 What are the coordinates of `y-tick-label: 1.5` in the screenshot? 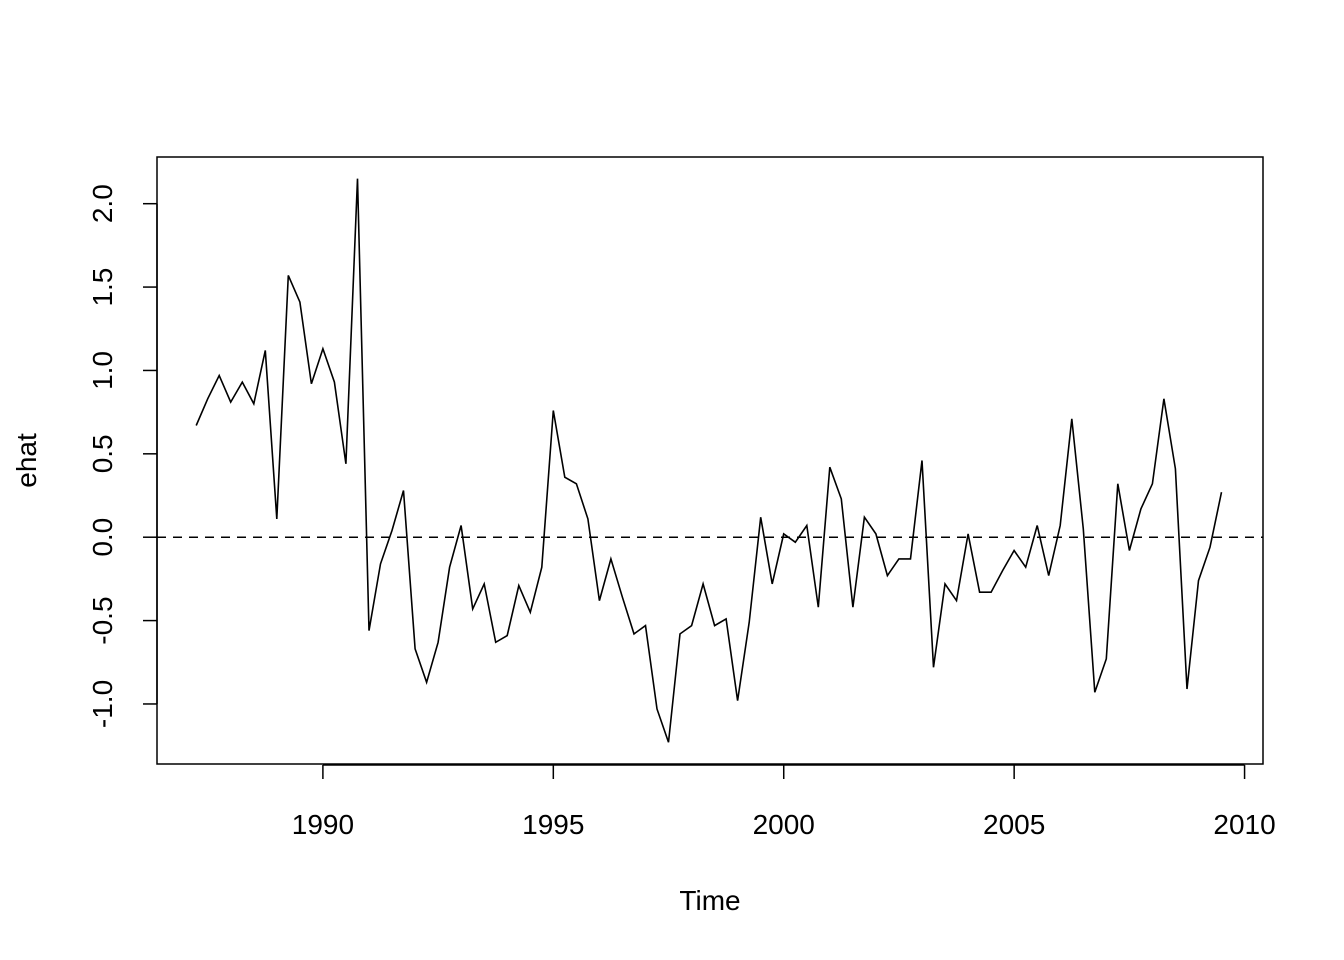 It's located at (102, 287).